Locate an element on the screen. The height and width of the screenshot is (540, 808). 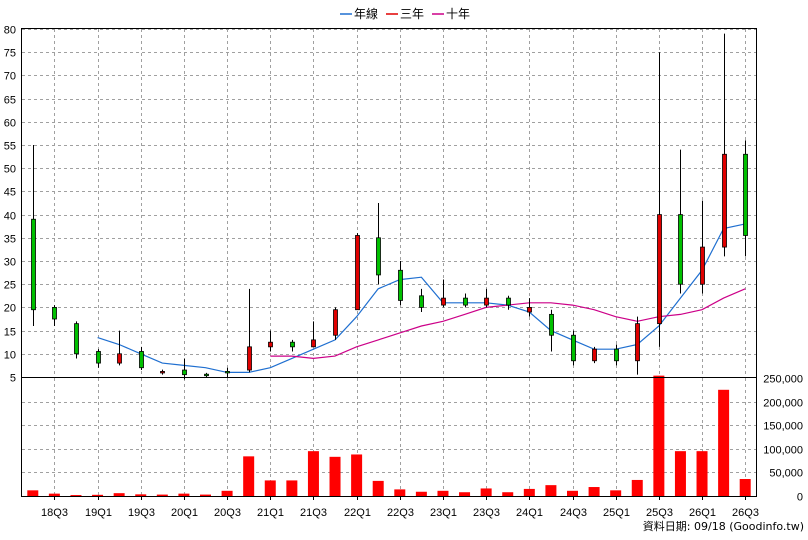
price-tick-label: 25 is located at coordinates (10, 286).